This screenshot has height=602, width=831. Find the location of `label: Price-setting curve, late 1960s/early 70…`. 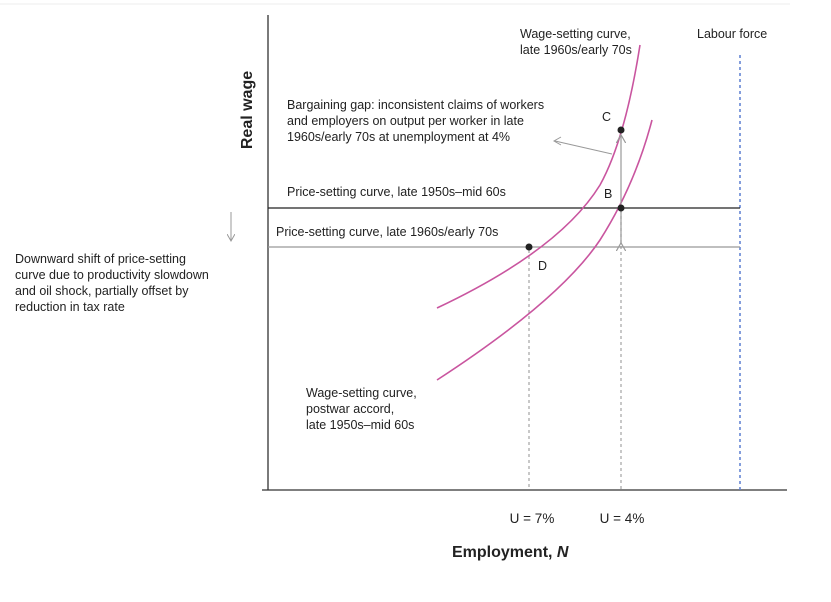

label: Price-setting curve, late 1960s/early 70… is located at coordinates (387, 232).